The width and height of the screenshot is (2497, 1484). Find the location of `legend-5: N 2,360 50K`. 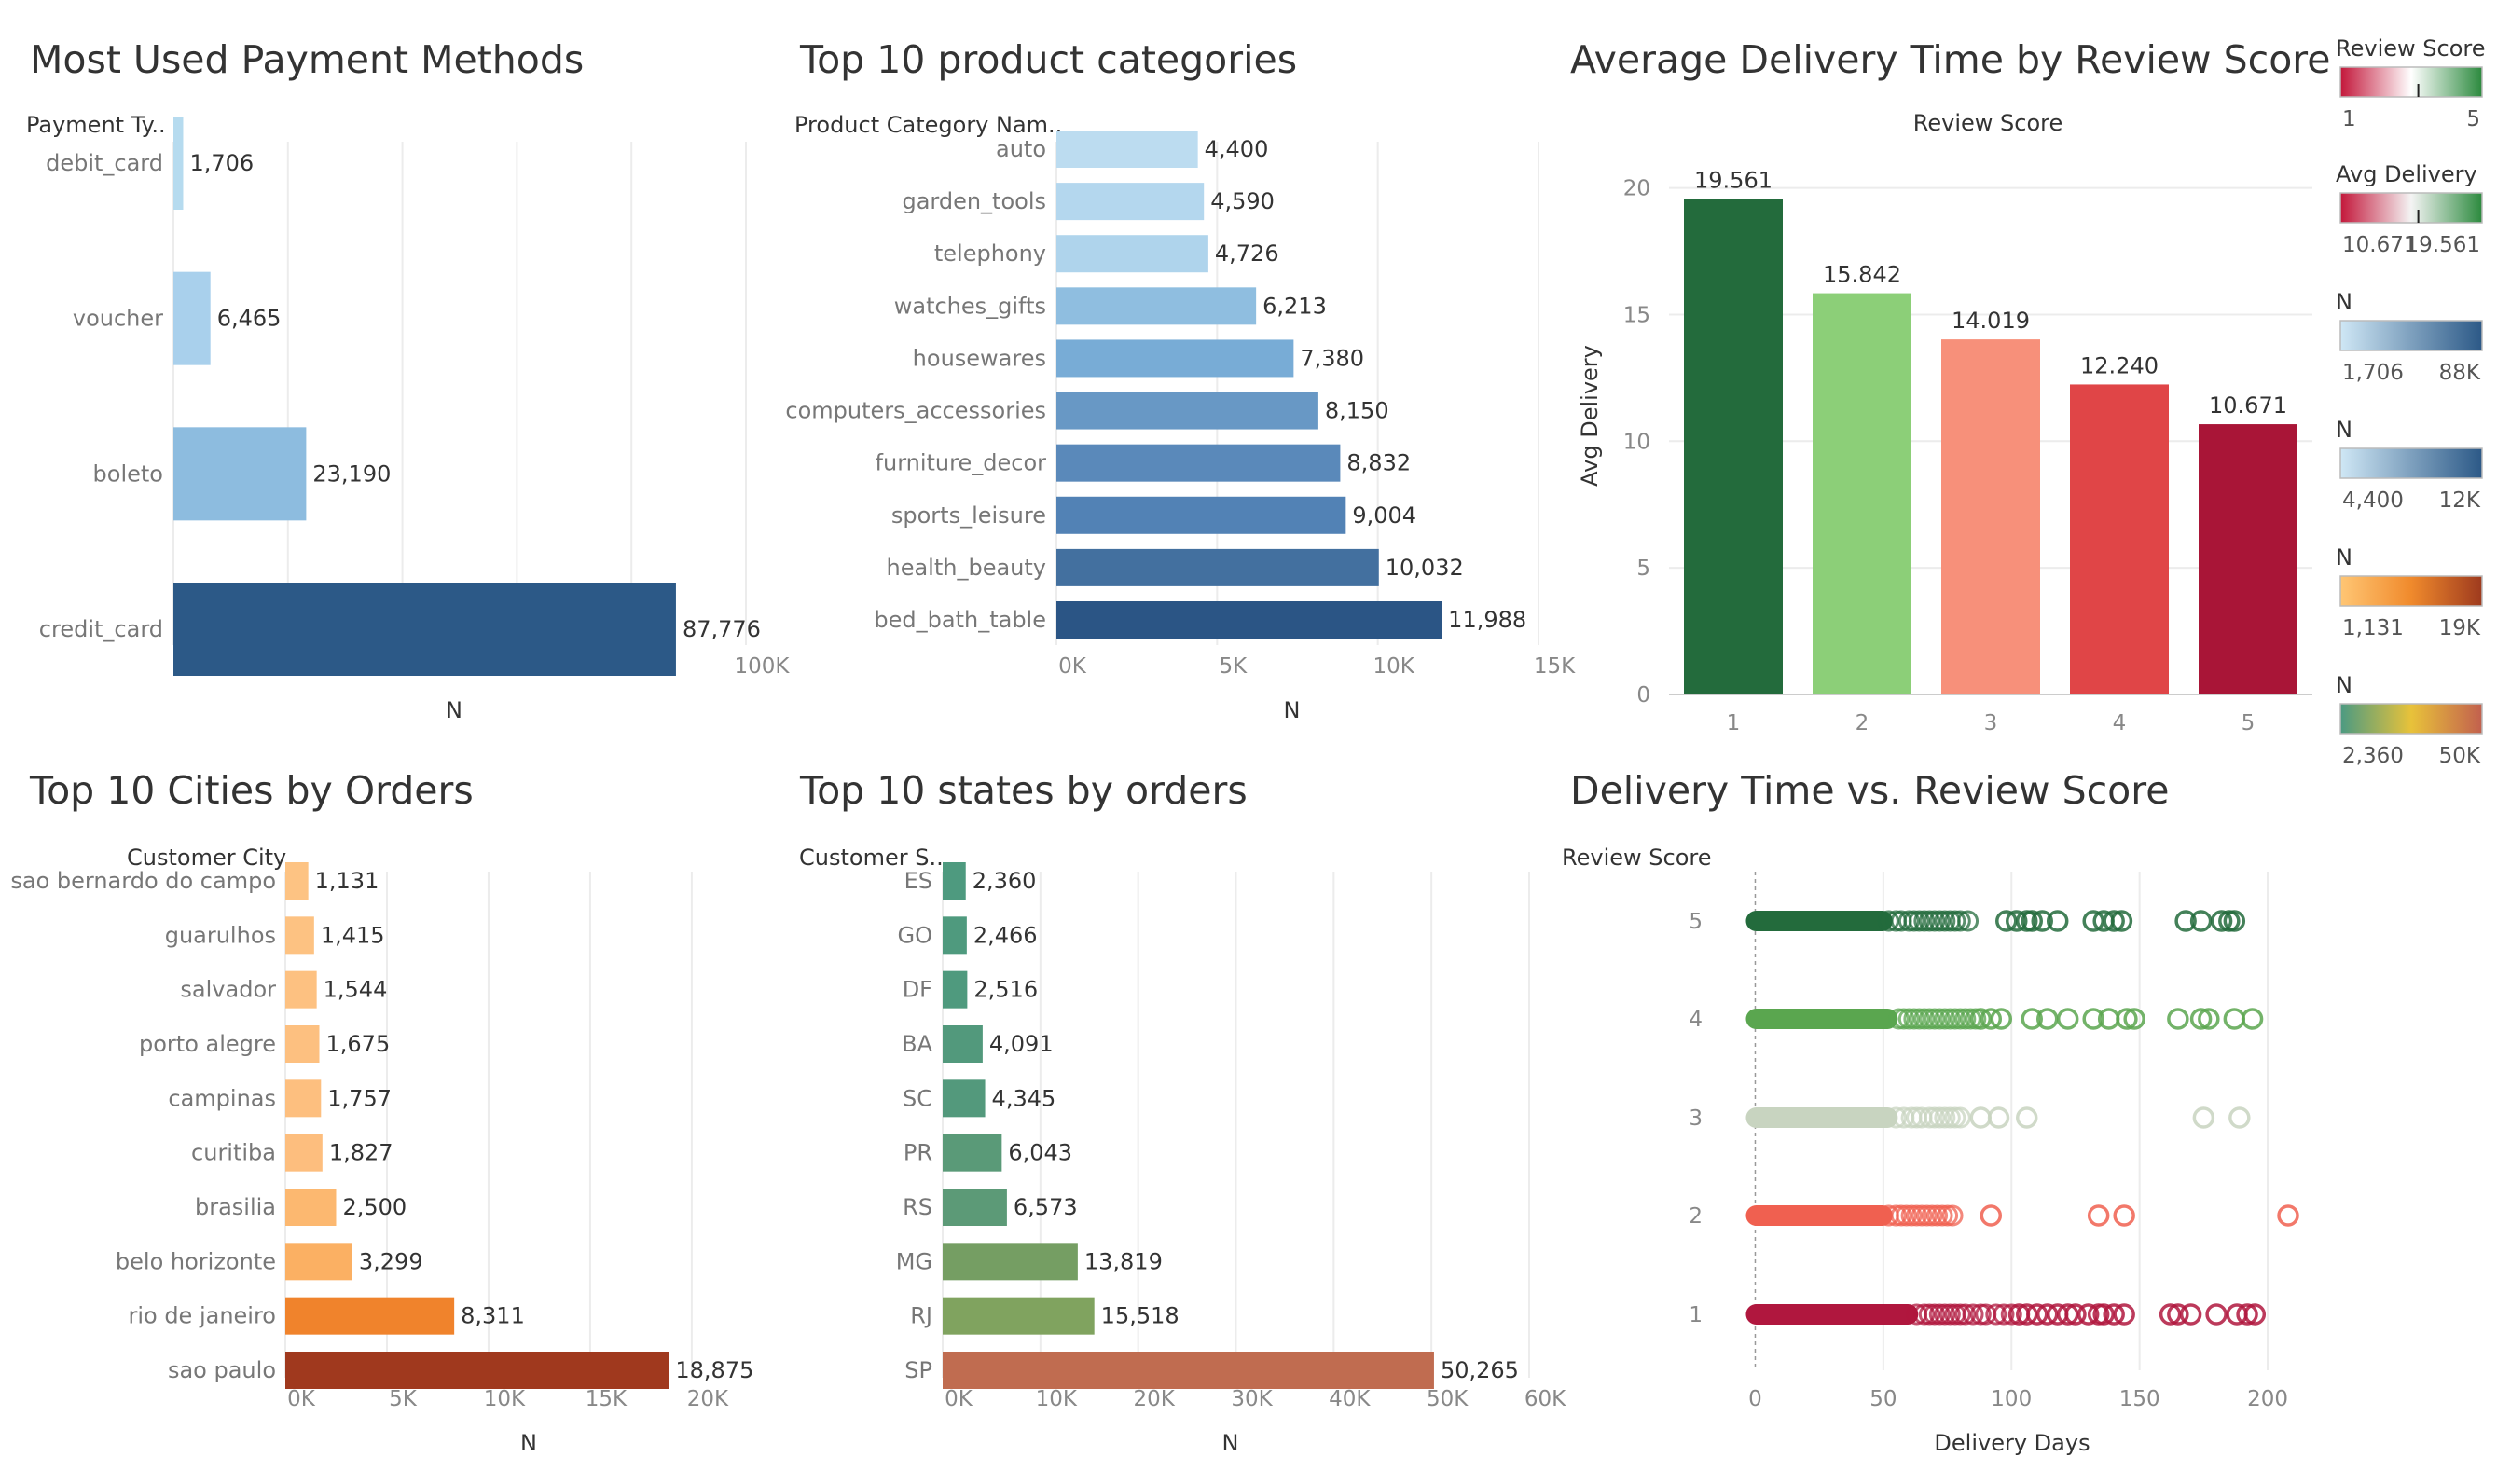

legend-5: N 2,360 50K is located at coordinates (2409, 720).